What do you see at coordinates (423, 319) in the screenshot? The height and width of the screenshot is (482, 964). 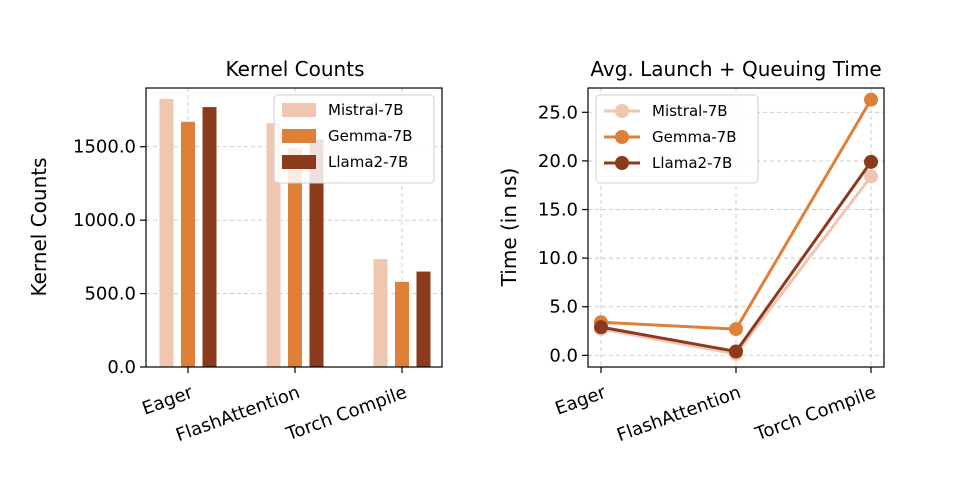 I see `bar-llama2-7b-torch-compile` at bounding box center [423, 319].